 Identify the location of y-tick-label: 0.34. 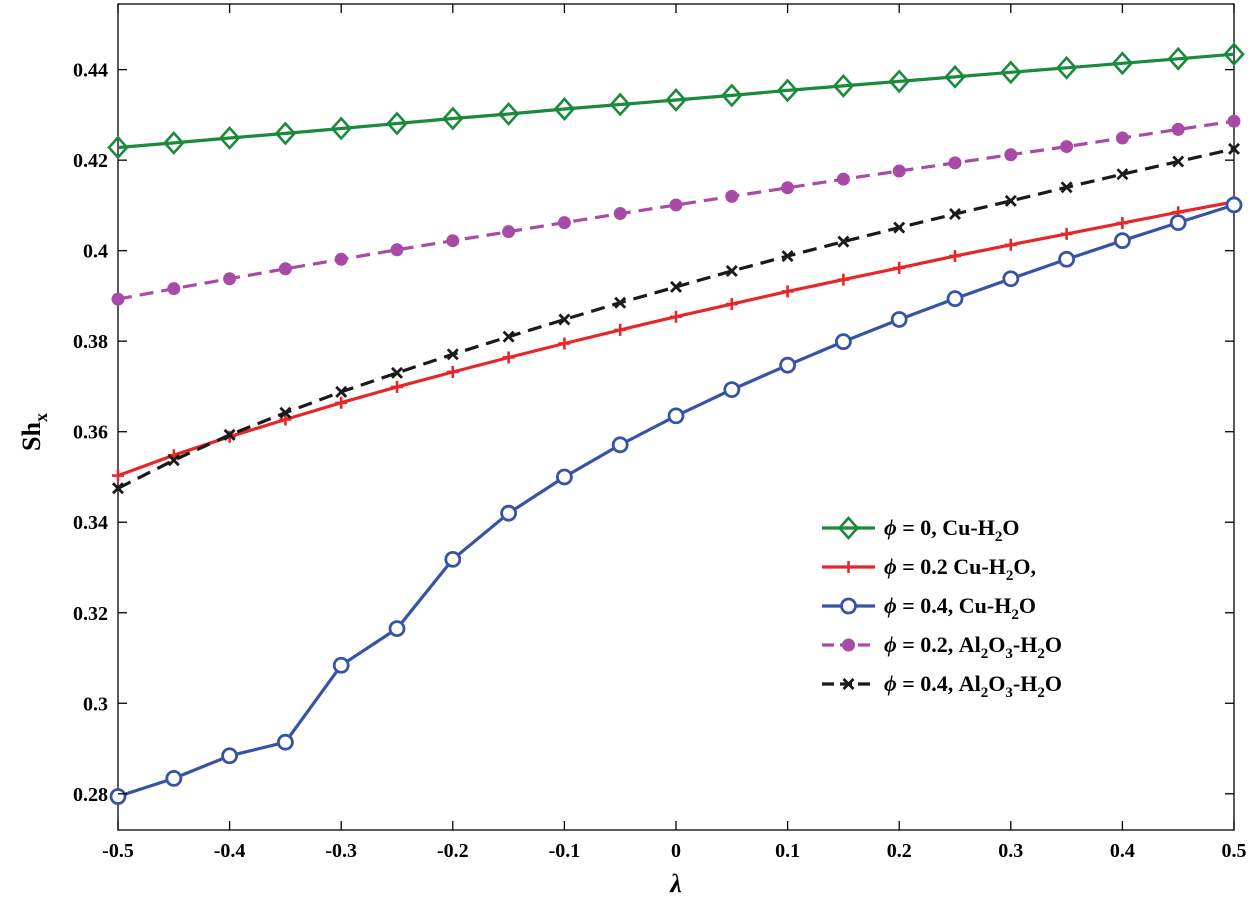
(90, 523).